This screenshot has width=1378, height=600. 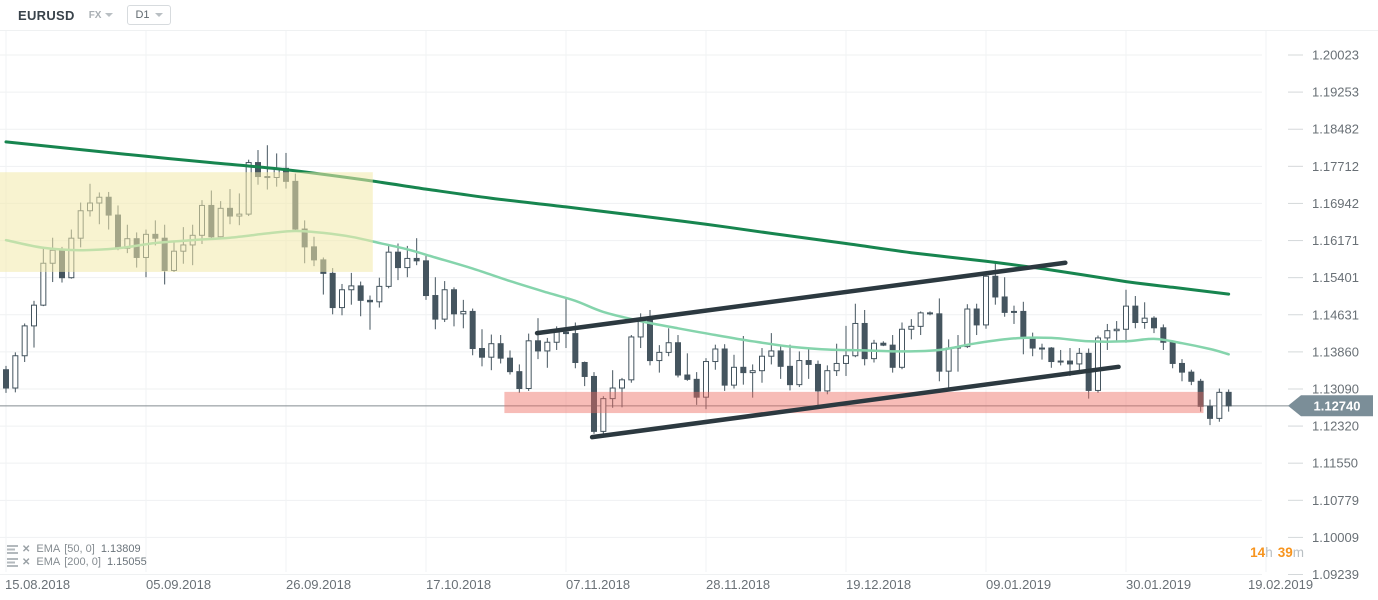 What do you see at coordinates (1335, 500) in the screenshot?
I see `price-axis-label: 1.10779` at bounding box center [1335, 500].